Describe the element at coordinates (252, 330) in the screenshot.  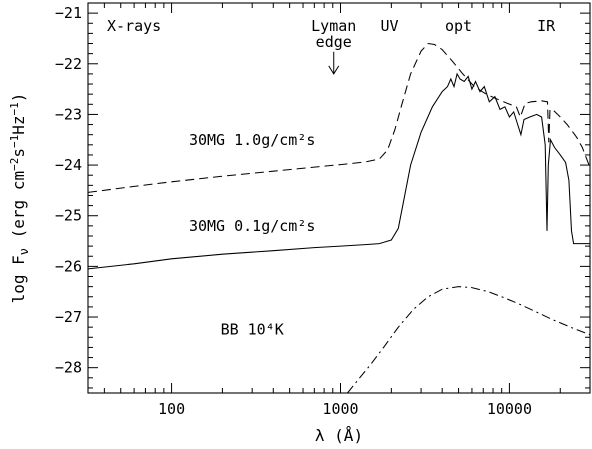
I see `curve-annotation: BB 10⁴K` at that location.